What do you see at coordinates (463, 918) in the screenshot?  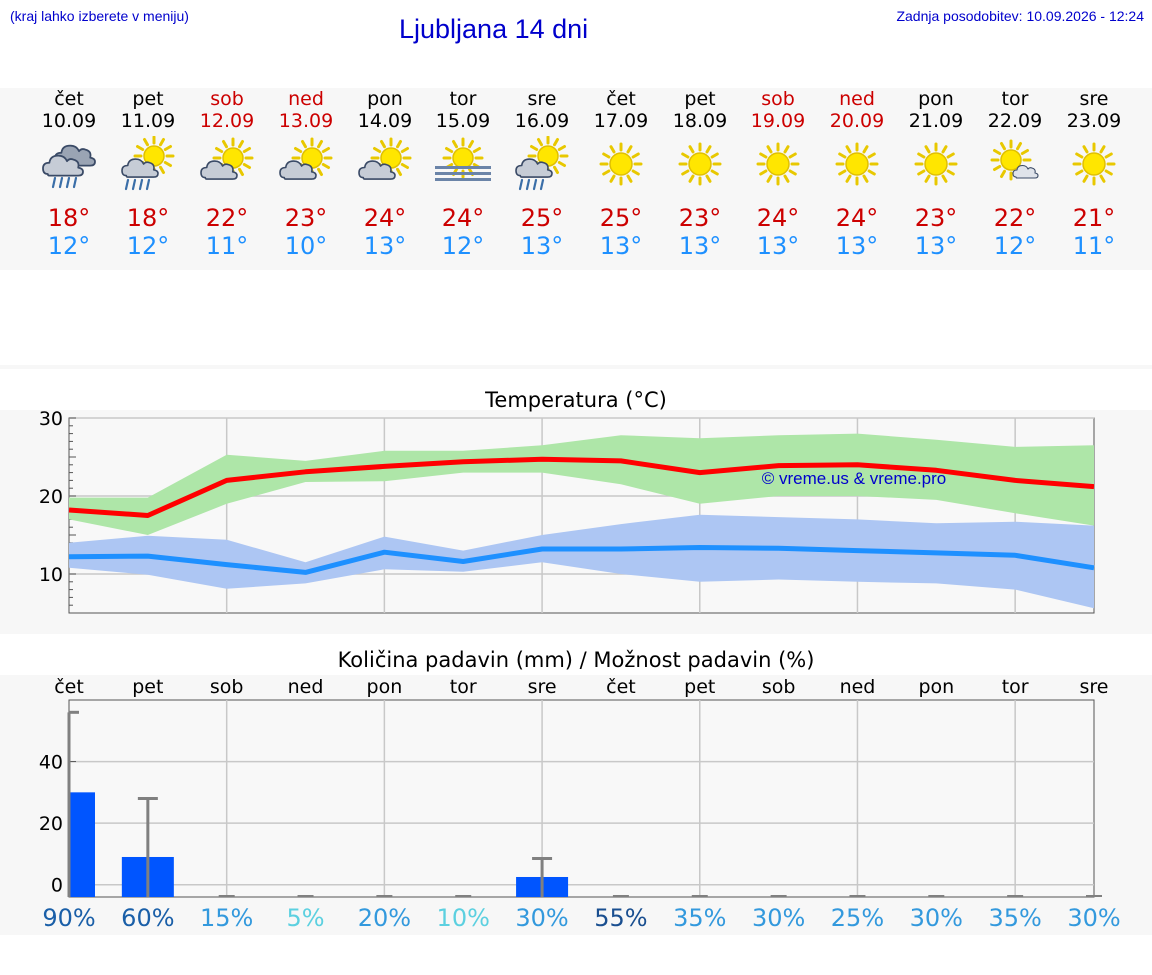 I see `precipitation-probability: 10%` at bounding box center [463, 918].